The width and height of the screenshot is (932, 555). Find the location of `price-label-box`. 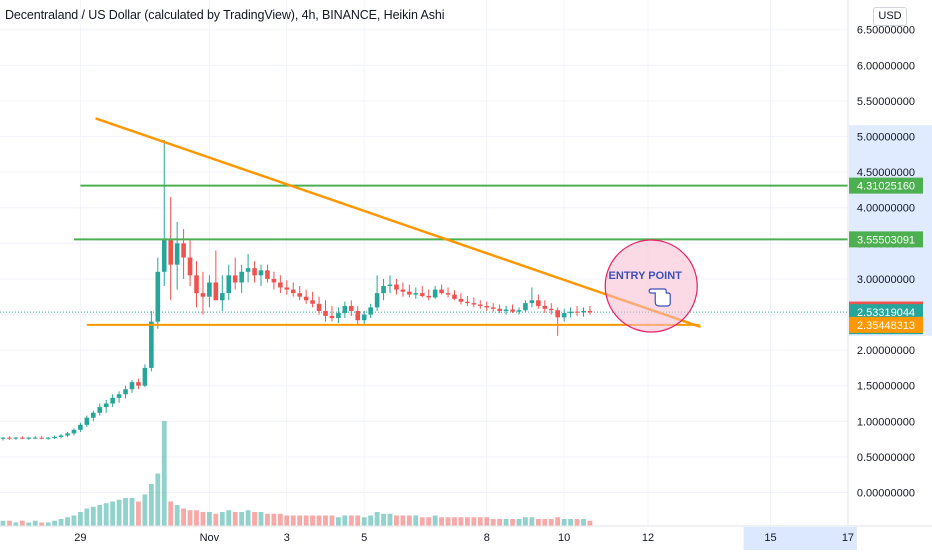

price-label-box is located at coordinates (886, 239).